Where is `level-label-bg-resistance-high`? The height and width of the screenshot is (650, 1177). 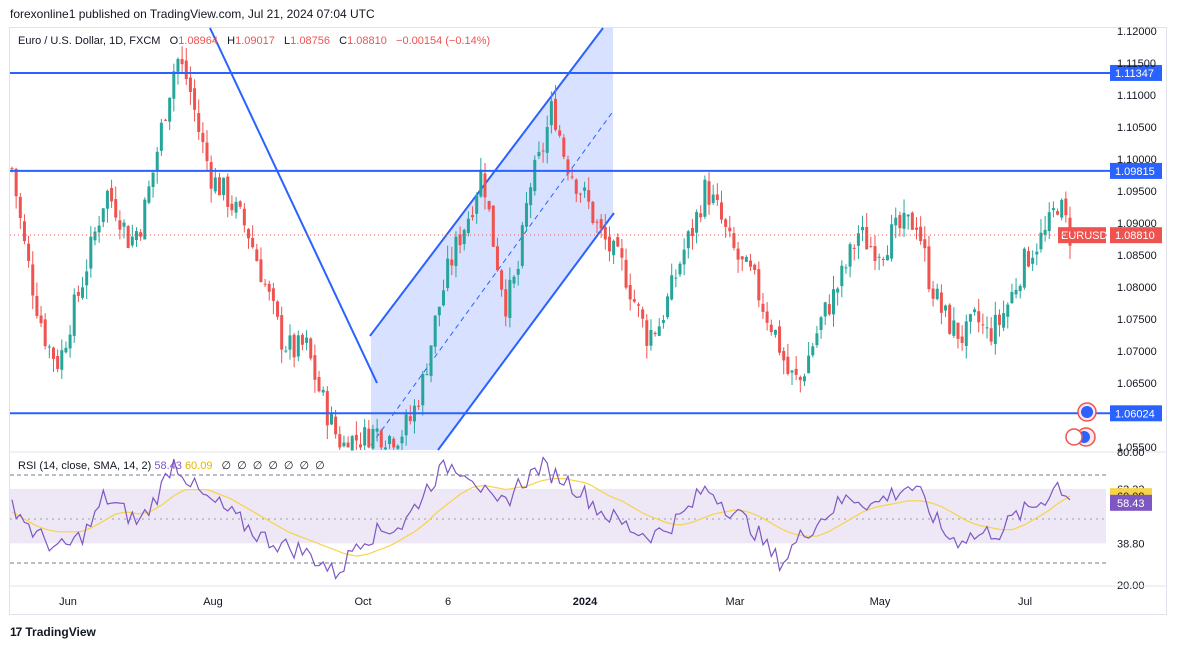
level-label-bg-resistance-high is located at coordinates (1136, 72).